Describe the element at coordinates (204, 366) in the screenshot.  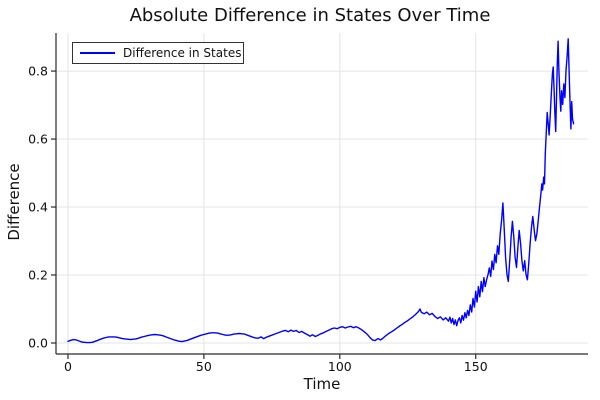
I see `x-tick-label: 50` at that location.